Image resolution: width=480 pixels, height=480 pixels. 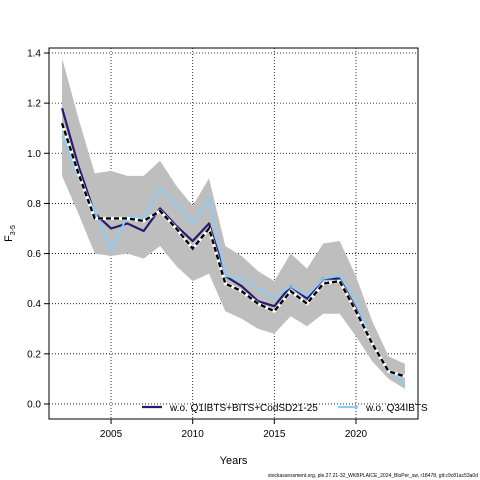 What do you see at coordinates (34, 354) in the screenshot?
I see `y-tick-label: 0.2` at bounding box center [34, 354].